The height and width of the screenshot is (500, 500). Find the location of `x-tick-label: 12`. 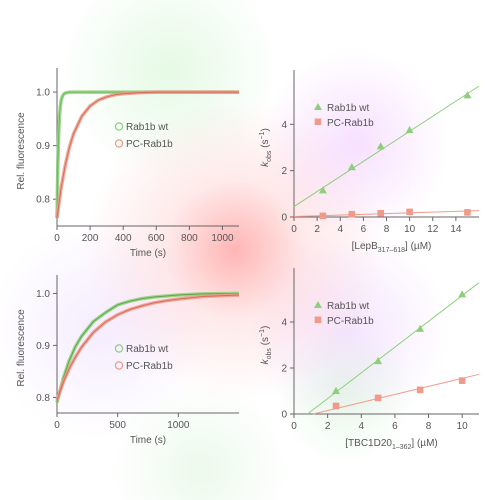

x-tick-label: 12 is located at coordinates (433, 229).